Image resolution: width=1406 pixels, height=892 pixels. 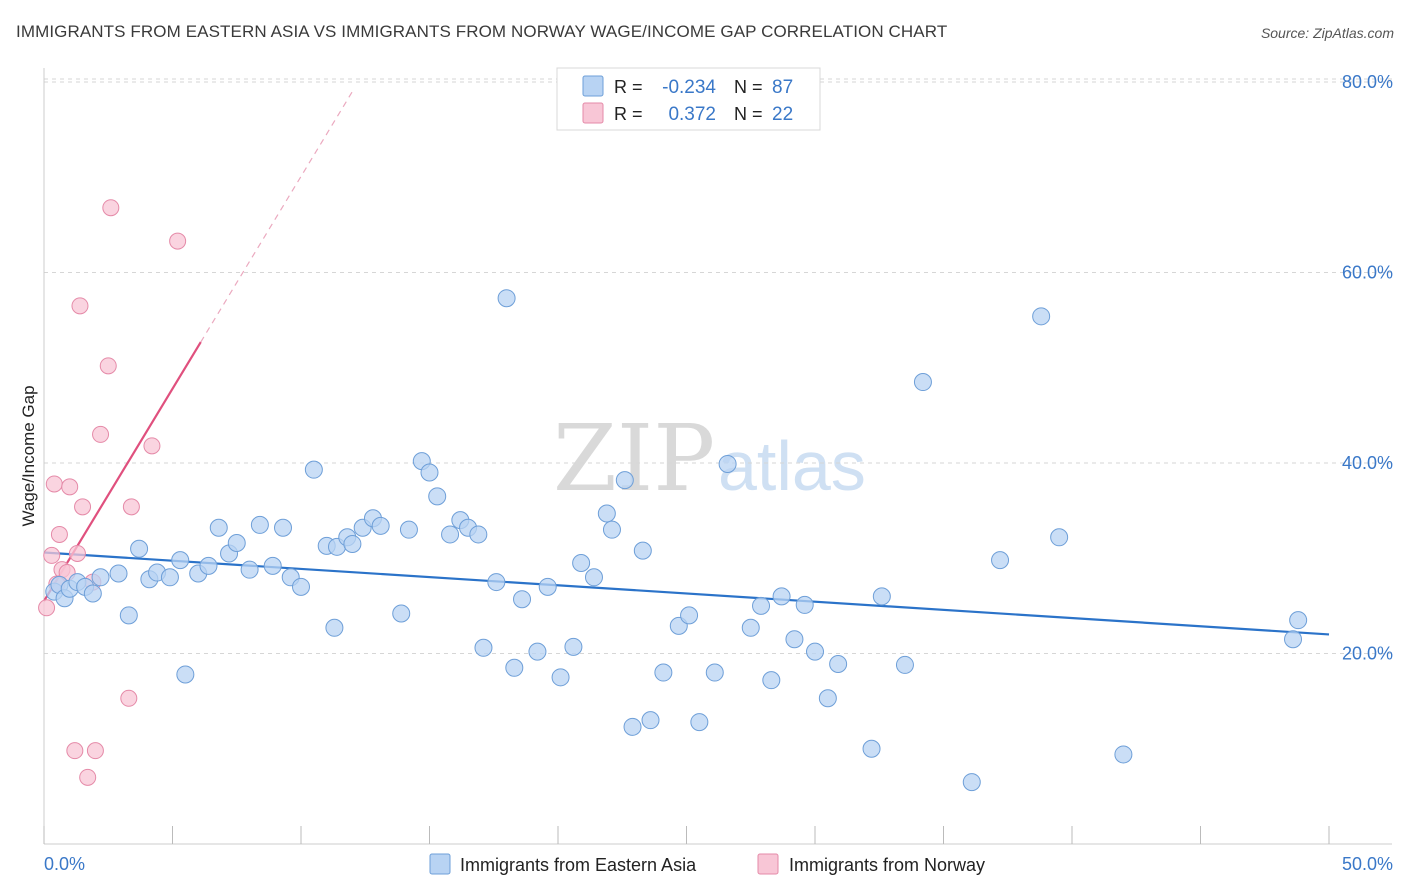 I want to click on trend-line-norway, so click(x=122, y=471).